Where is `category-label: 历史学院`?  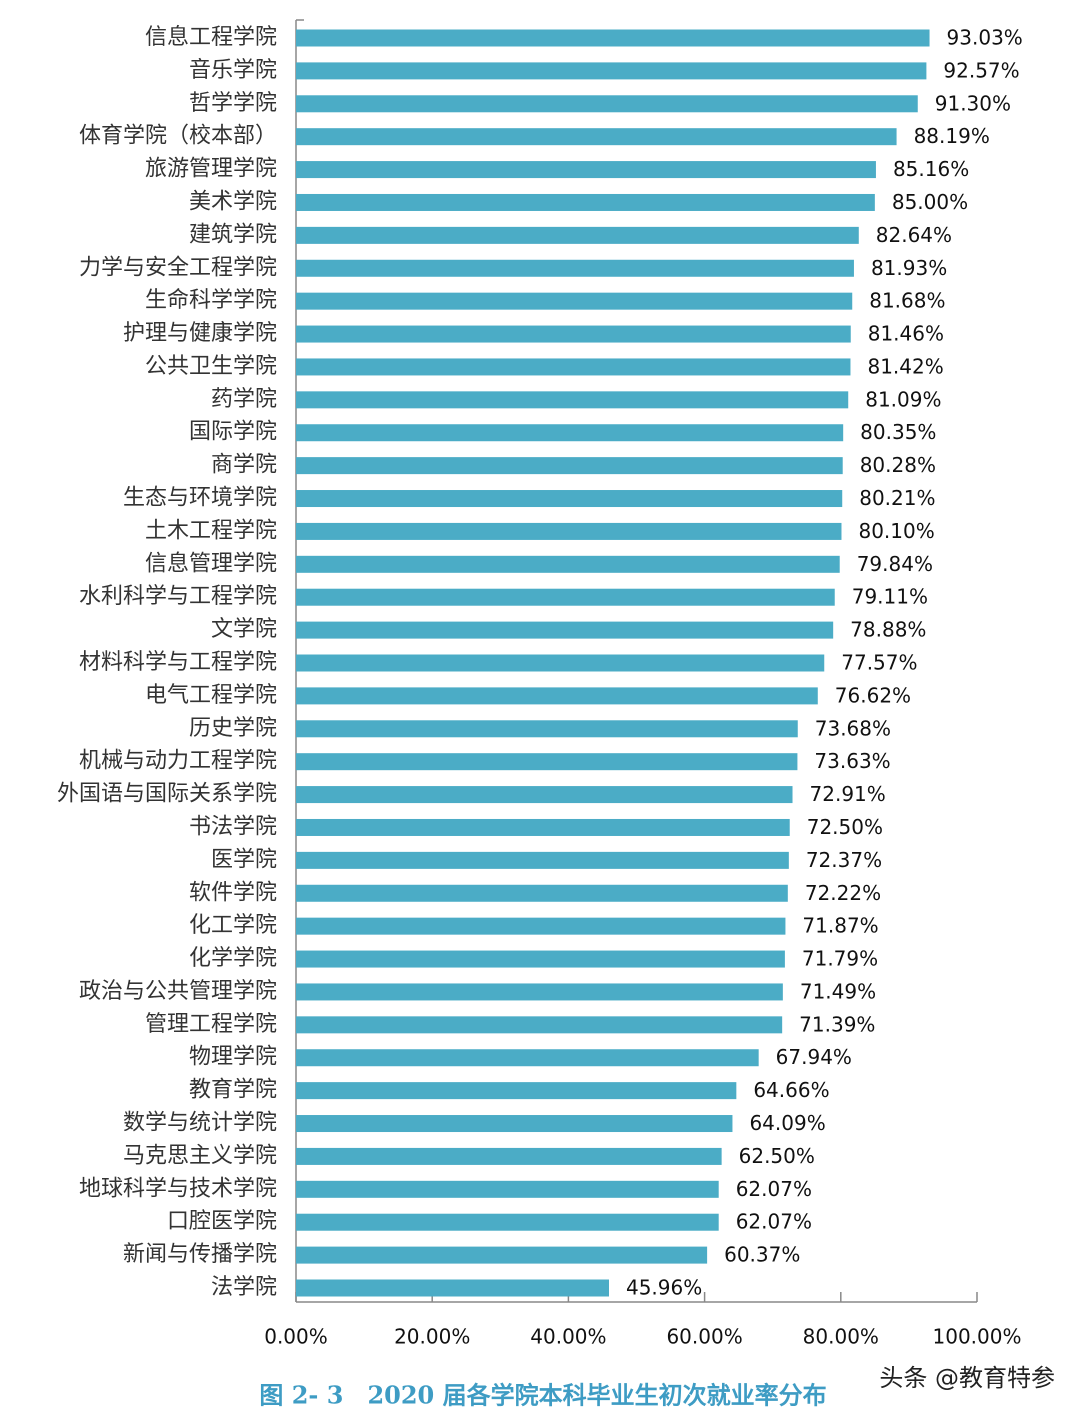
category-label: 历史学院 is located at coordinates (233, 728).